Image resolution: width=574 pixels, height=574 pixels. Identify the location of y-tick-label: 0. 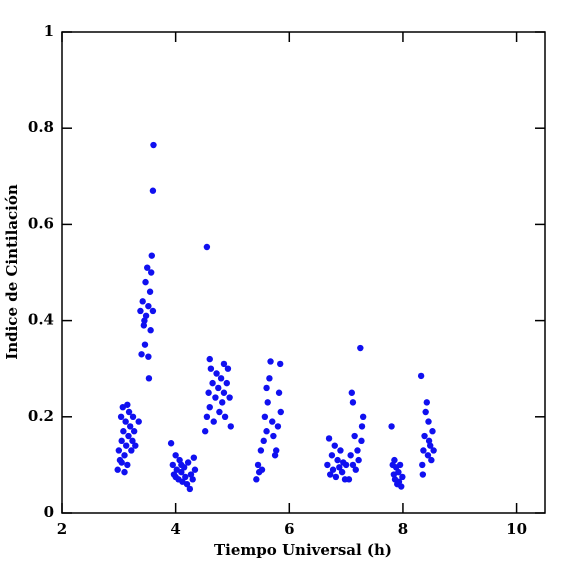
(49, 512).